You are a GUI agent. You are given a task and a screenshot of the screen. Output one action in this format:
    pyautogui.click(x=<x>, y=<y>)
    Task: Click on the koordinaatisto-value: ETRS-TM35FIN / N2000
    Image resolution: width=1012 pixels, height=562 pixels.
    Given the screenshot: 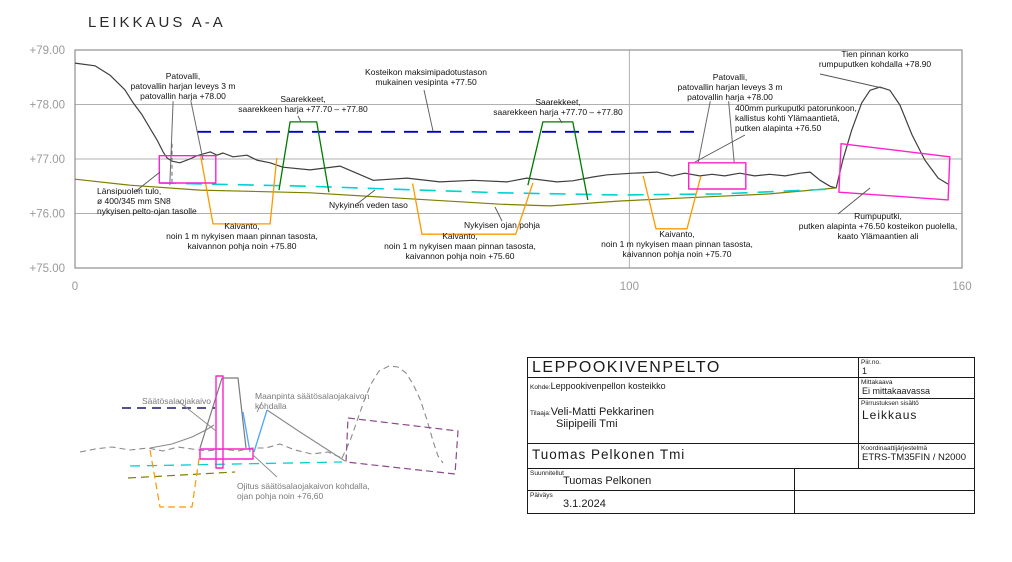 What is the action you would take?
    pyautogui.click(x=914, y=457)
    